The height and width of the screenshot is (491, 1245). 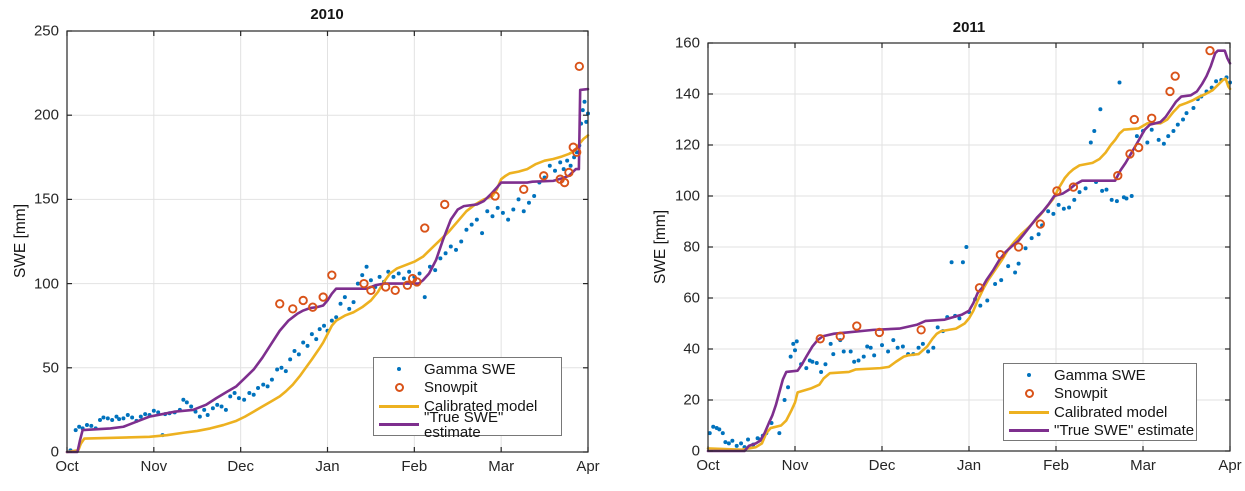 What do you see at coordinates (691, 298) in the screenshot?
I see `y-tick-label: 60` at bounding box center [691, 298].